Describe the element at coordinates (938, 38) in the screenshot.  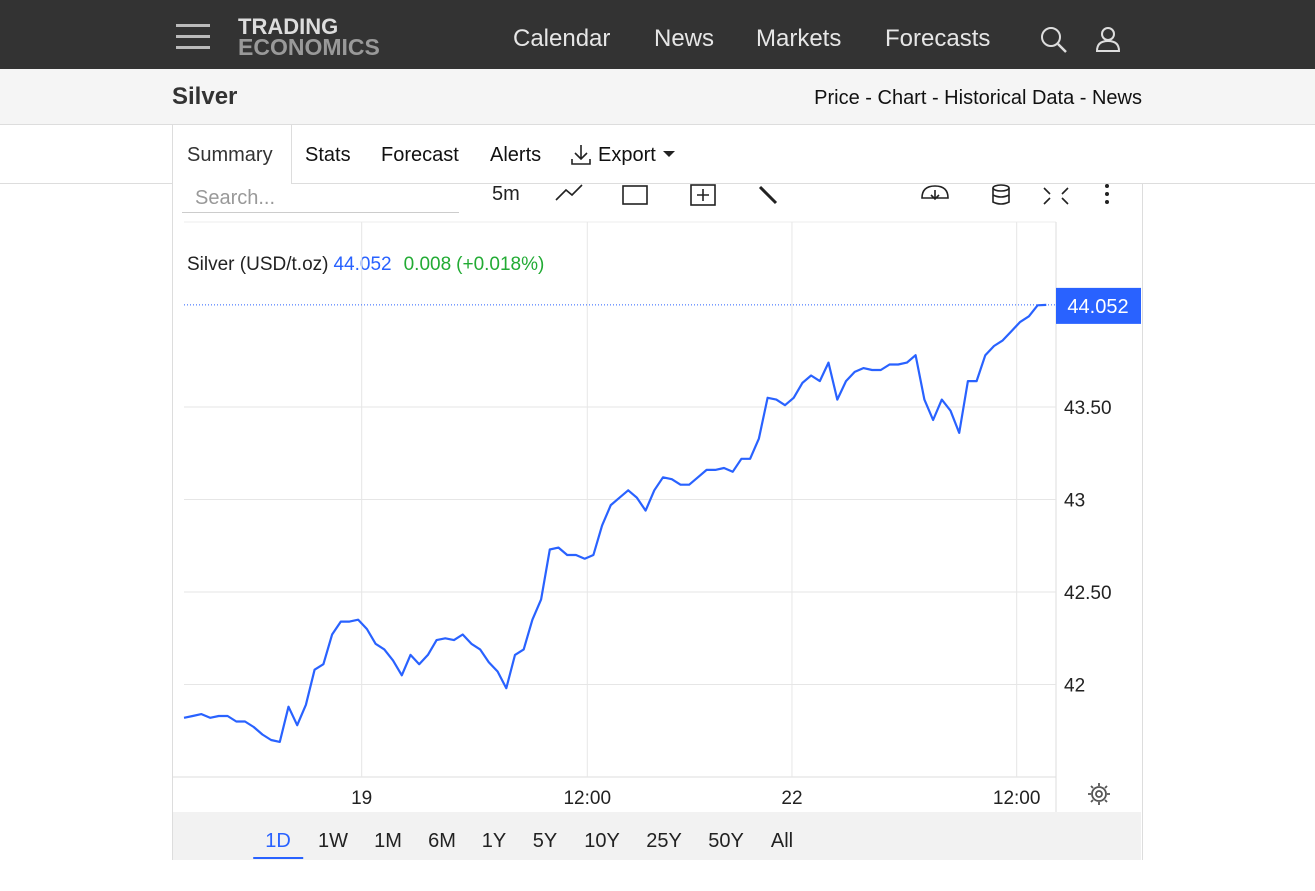
I see `menu-item: Forecasts` at that location.